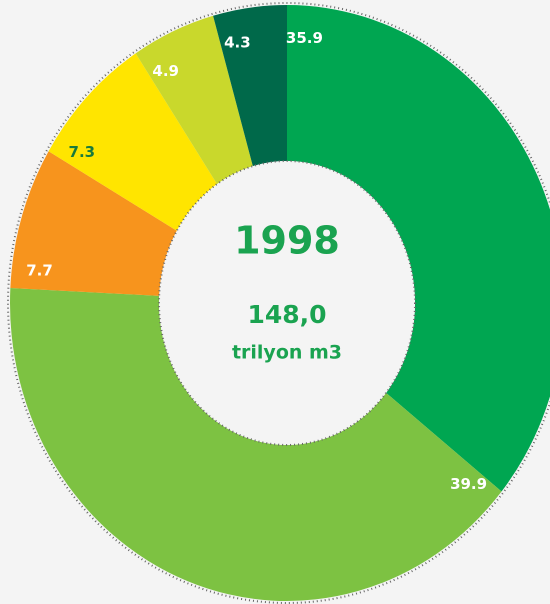 The width and height of the screenshot is (550, 604). Describe the element at coordinates (82, 152) in the screenshot. I see `data-label: 7.3` at that location.